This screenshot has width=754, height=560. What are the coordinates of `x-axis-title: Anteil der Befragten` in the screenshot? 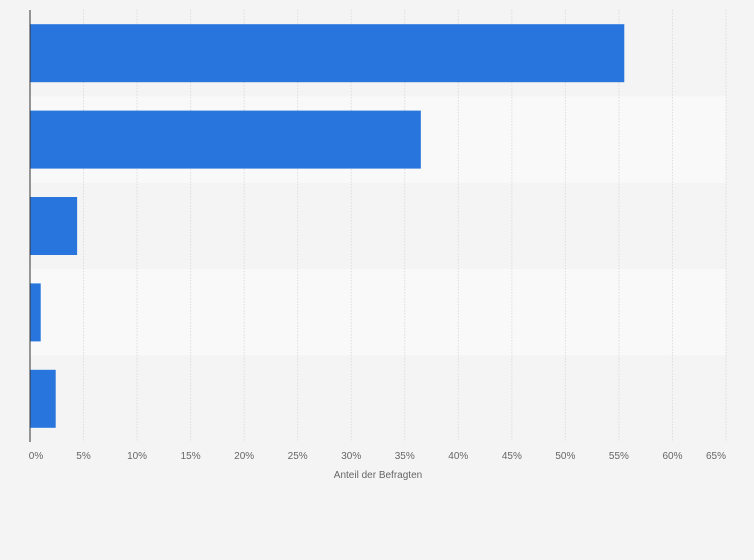 It's located at (378, 475).